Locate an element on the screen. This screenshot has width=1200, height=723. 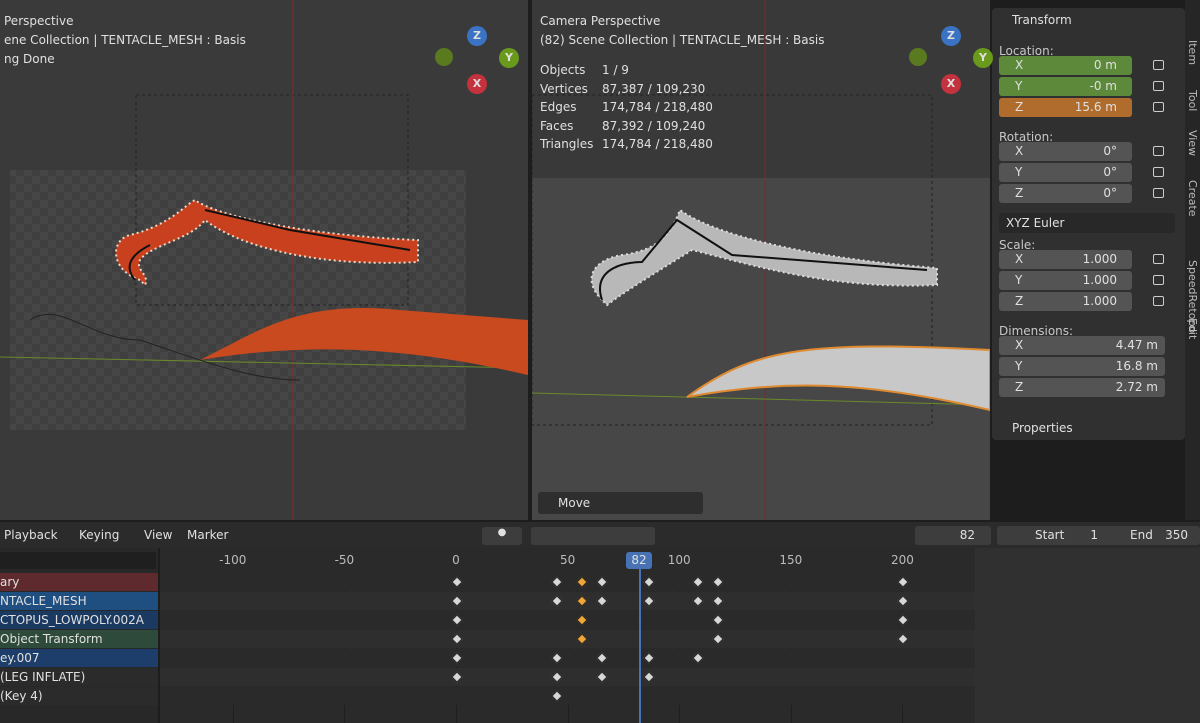
current-frame: 82 is located at coordinates (967, 535).